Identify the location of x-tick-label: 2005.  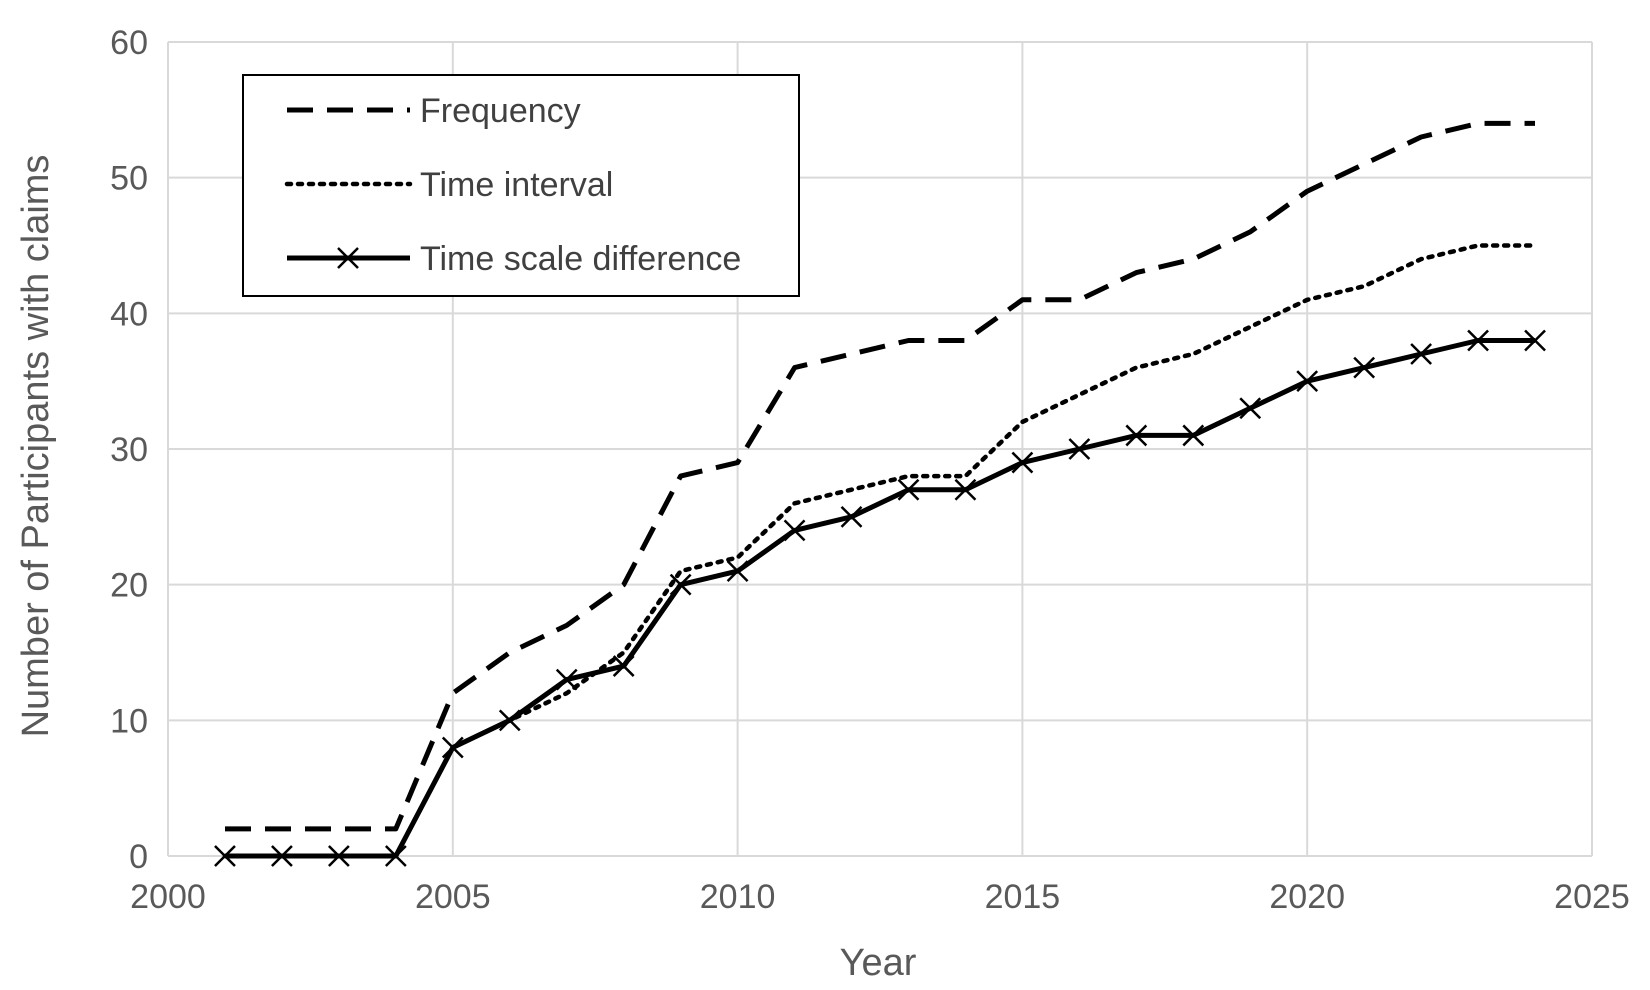
(453, 897).